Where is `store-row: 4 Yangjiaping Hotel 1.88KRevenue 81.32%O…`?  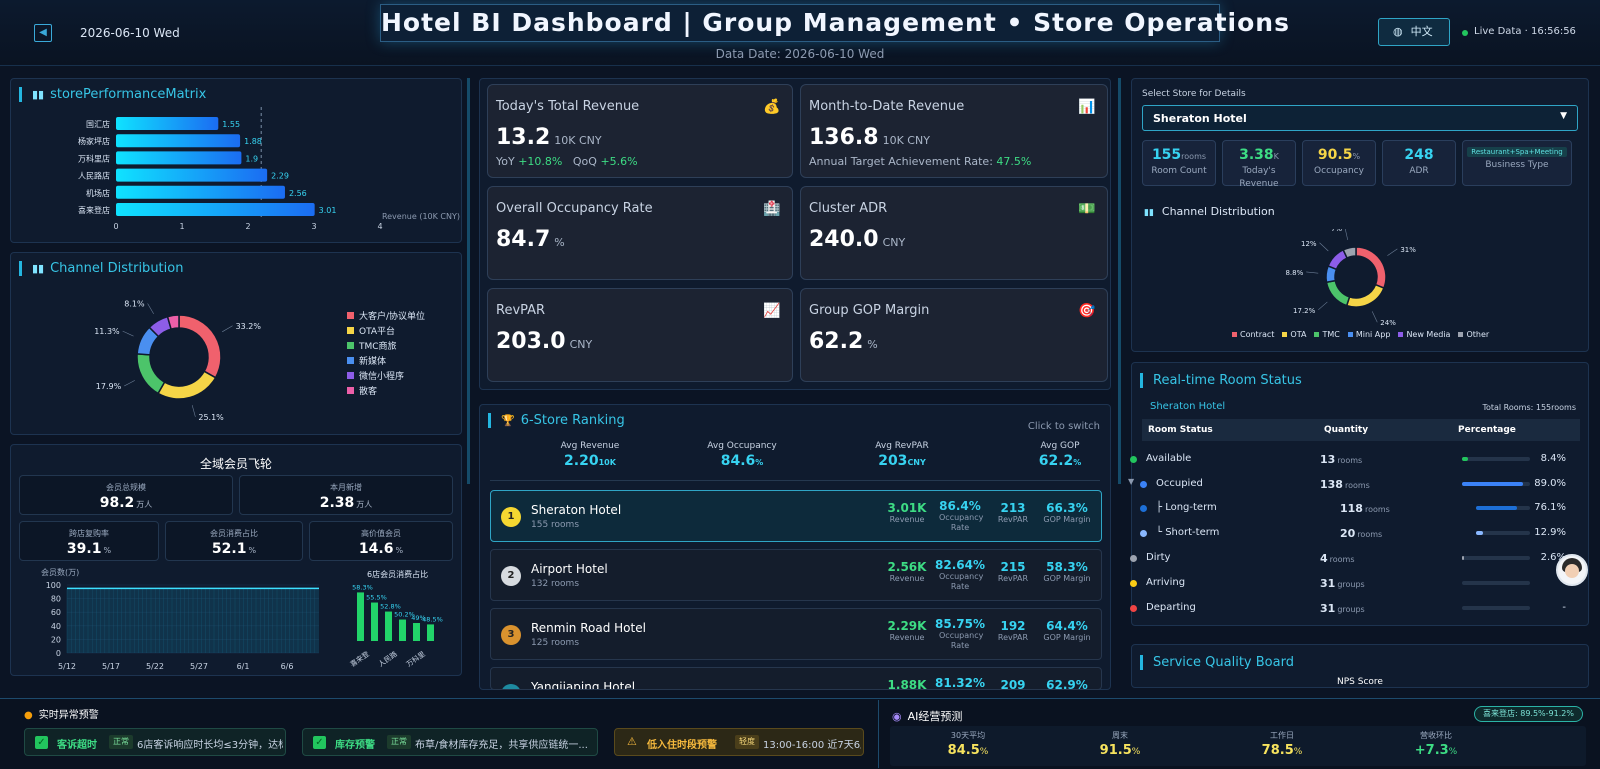
store-row: 4 Yangjiaping Hotel 1.88KRevenue 81.32%O… is located at coordinates (796, 678).